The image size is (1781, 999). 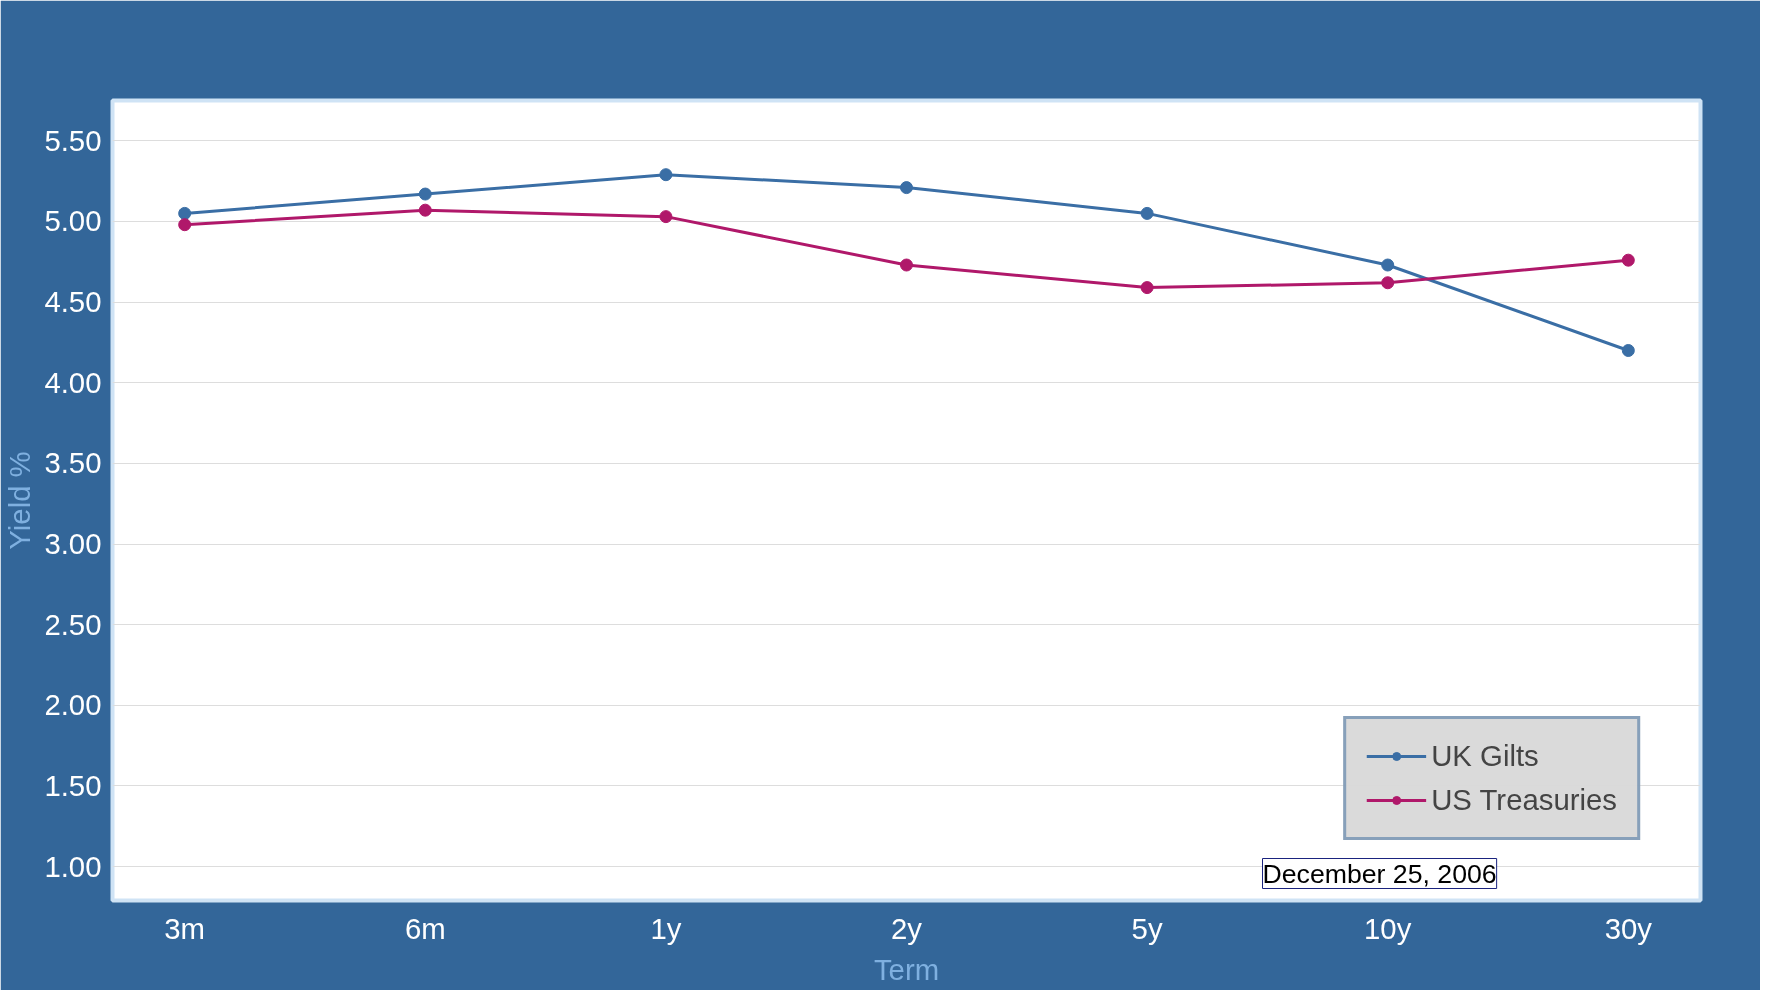 What do you see at coordinates (73, 705) in the screenshot?
I see `y-tick-label: 2.00` at bounding box center [73, 705].